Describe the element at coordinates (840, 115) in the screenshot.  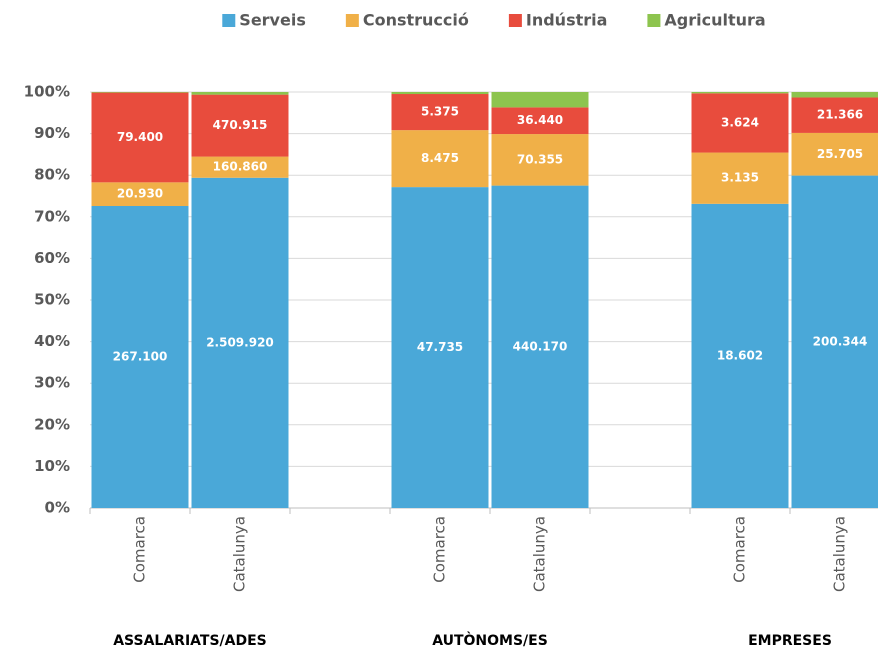
I see `data-label: 21.366` at that location.